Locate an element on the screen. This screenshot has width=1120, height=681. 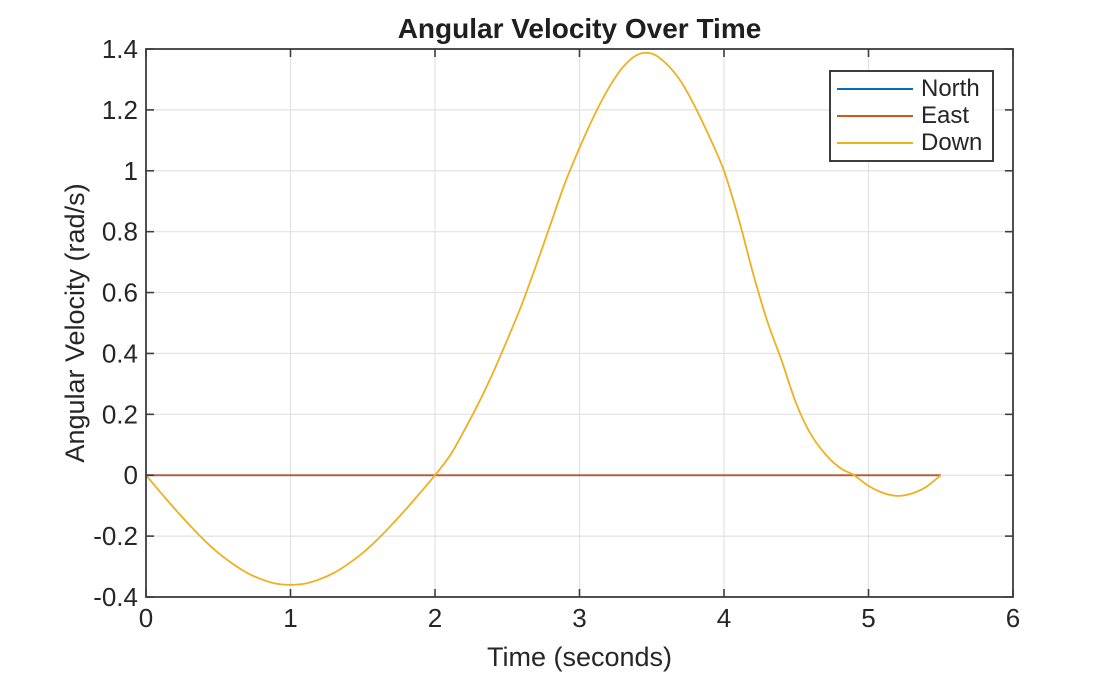
y-tick-label: -0.4 is located at coordinates (115, 597).